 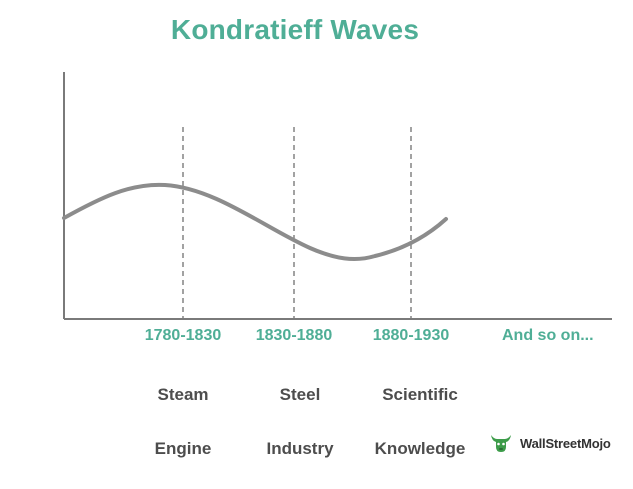 What do you see at coordinates (300, 448) in the screenshot?
I see `era-label-2-line2: Industry` at bounding box center [300, 448].